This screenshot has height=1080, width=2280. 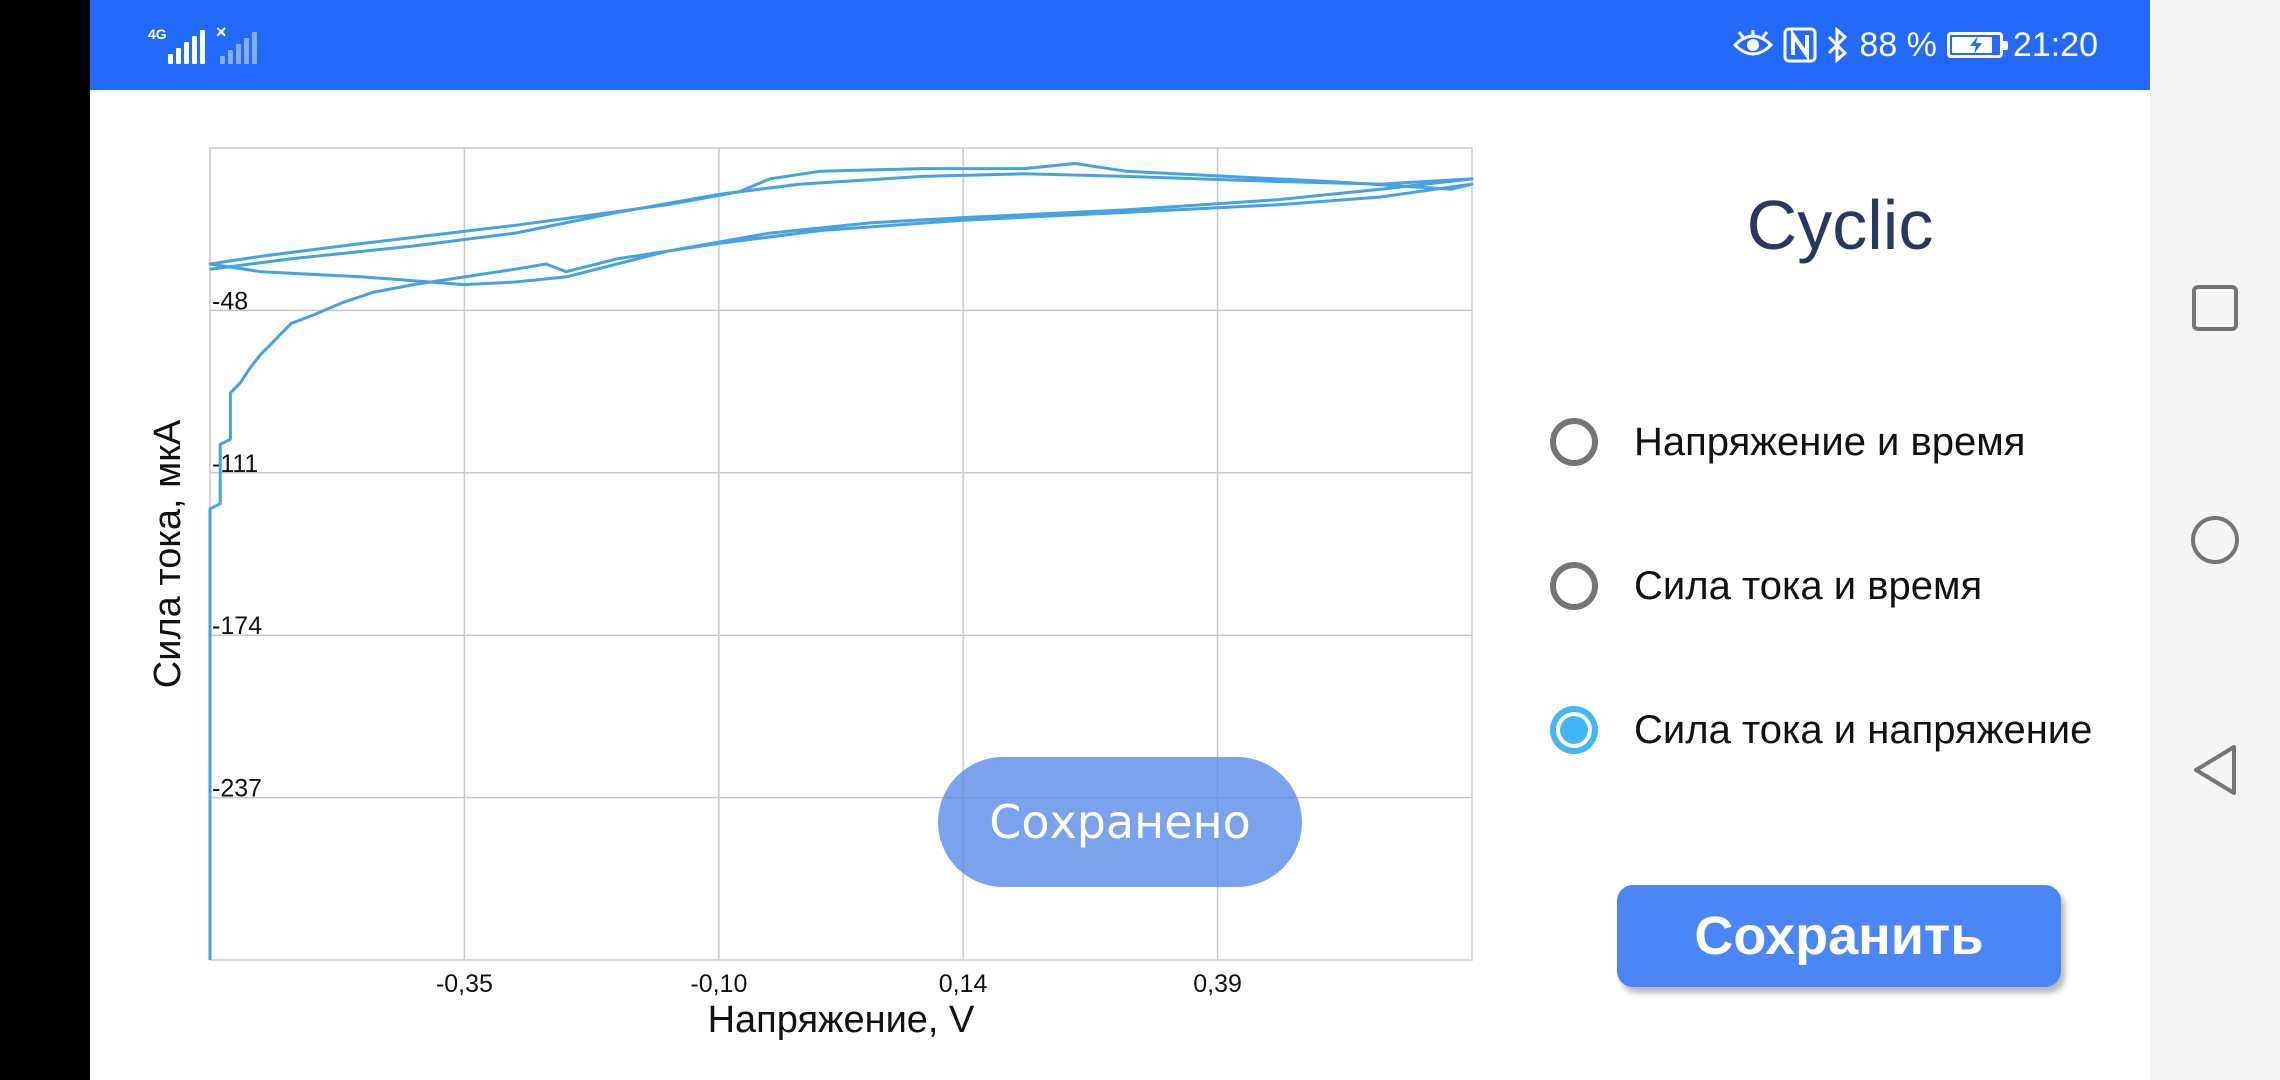 What do you see at coordinates (1839, 936) in the screenshot?
I see `save-button: Сохранить` at bounding box center [1839, 936].